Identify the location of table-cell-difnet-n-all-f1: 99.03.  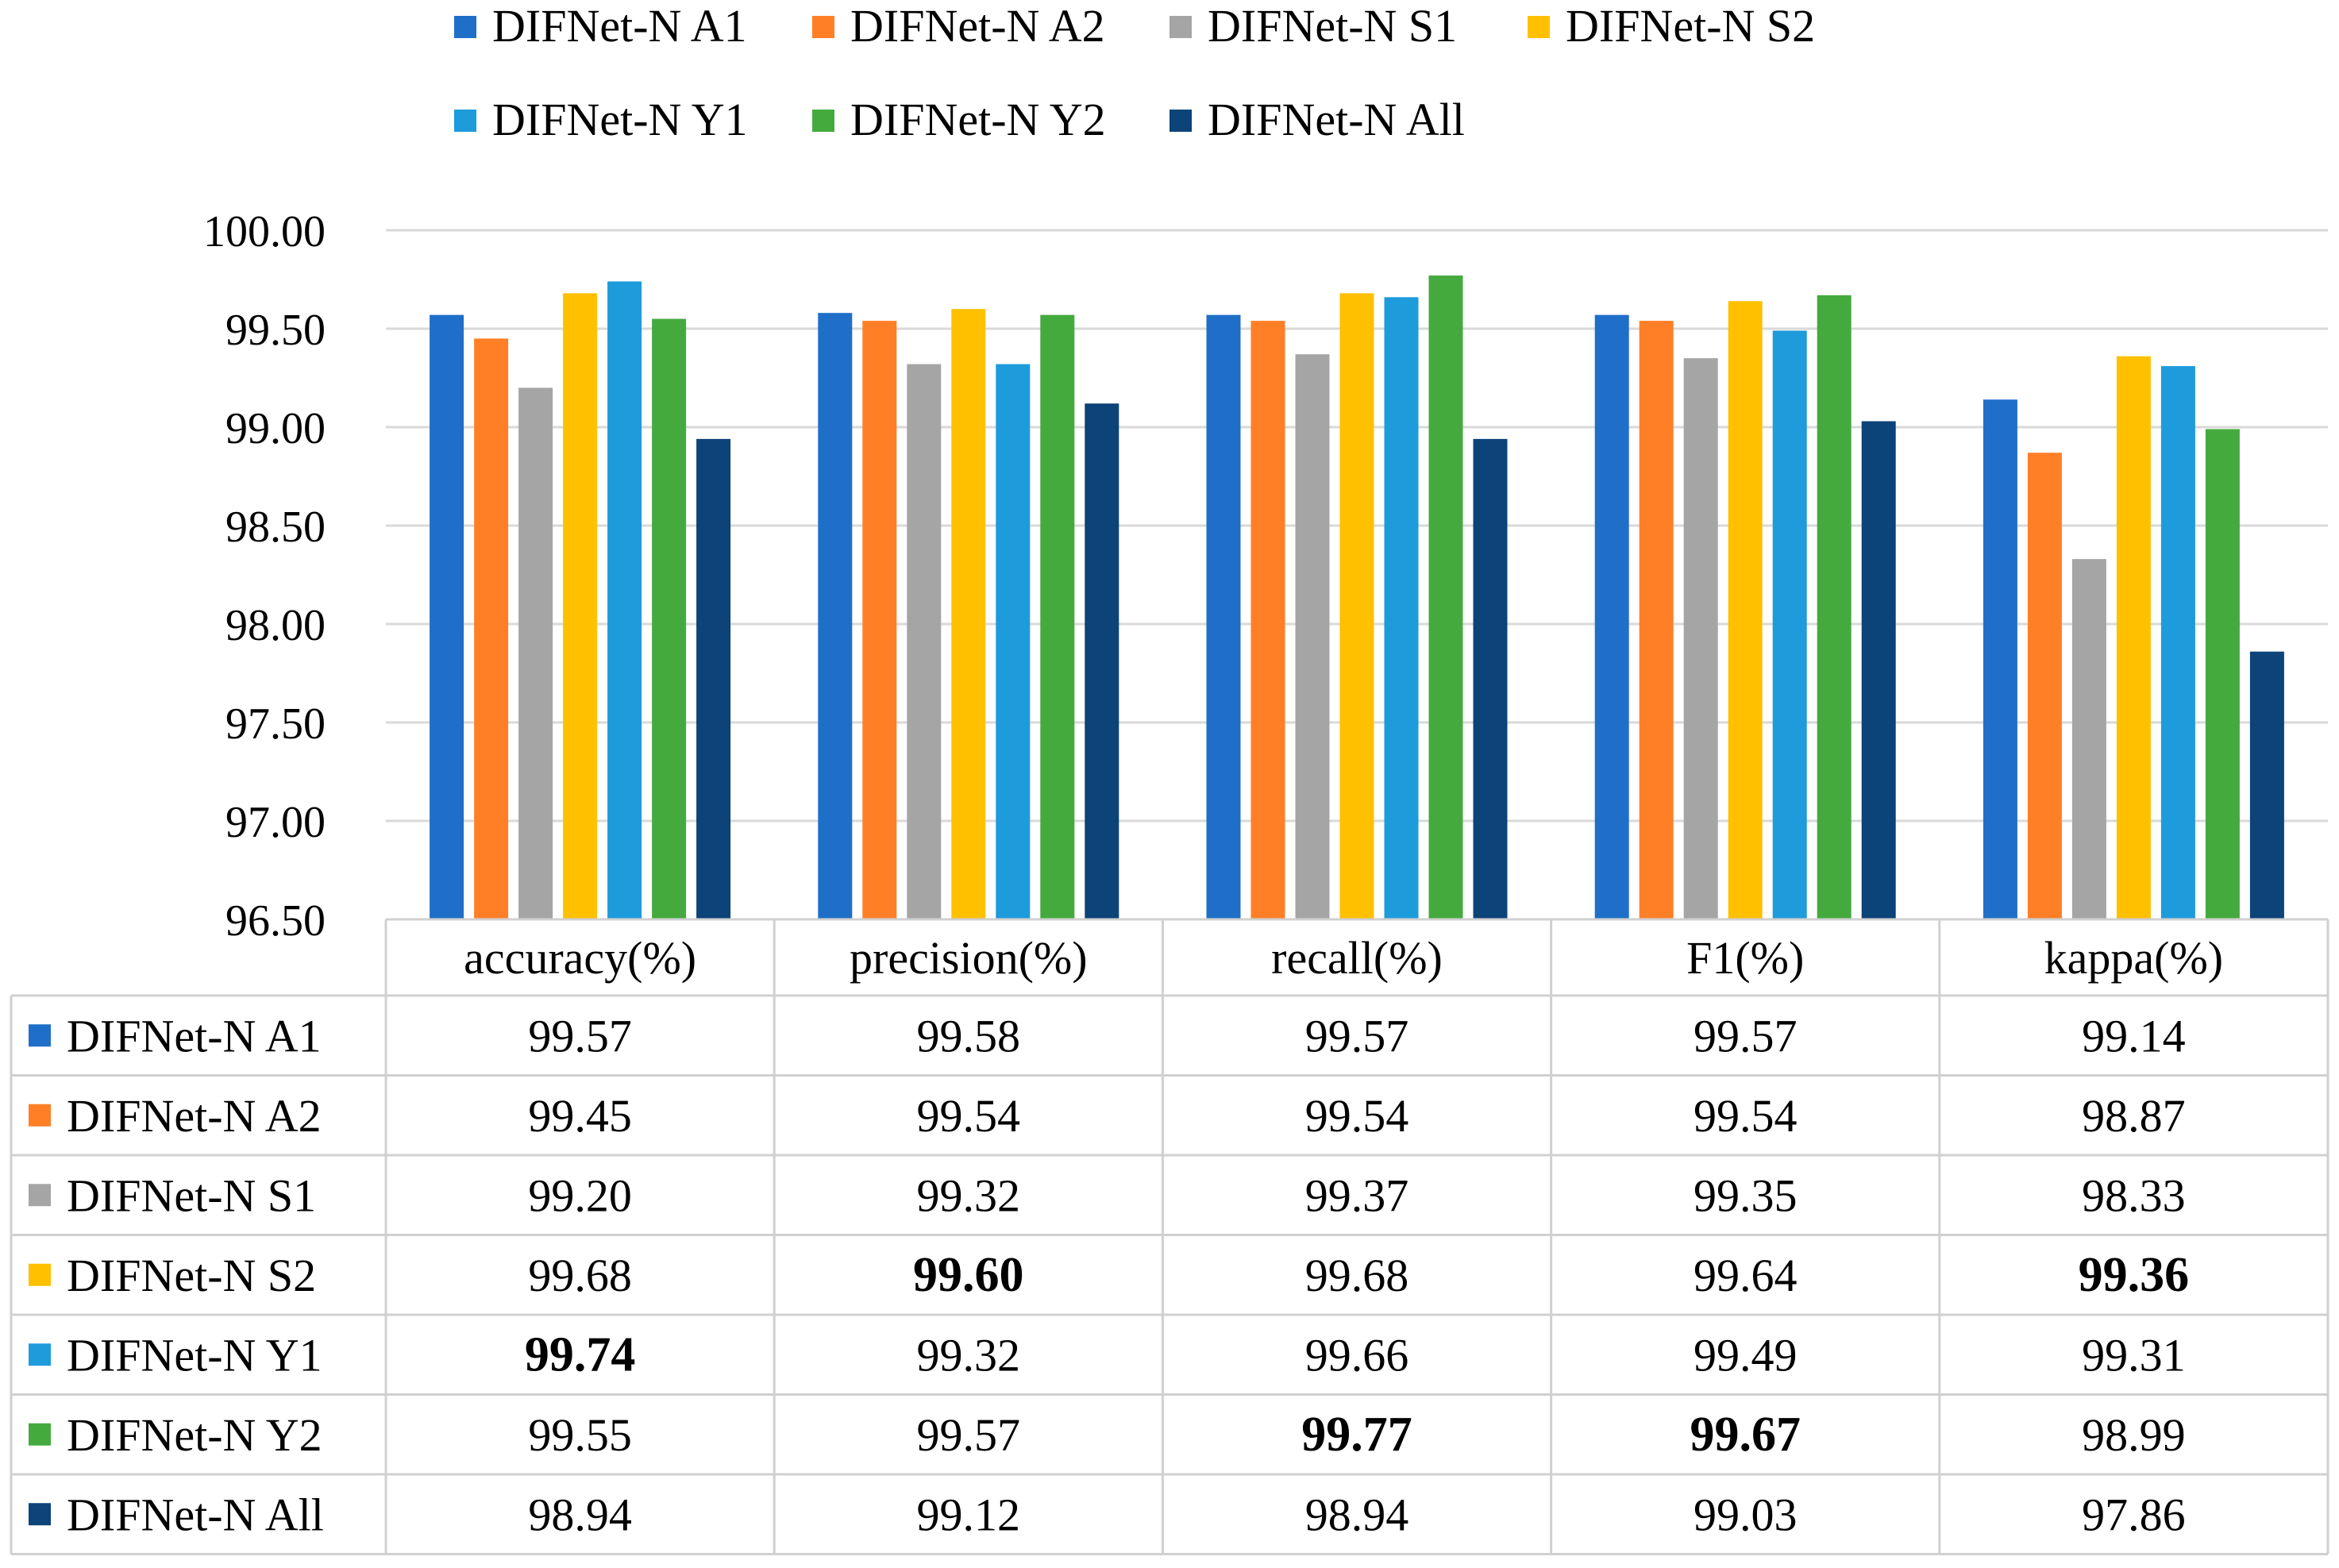
(1746, 1514).